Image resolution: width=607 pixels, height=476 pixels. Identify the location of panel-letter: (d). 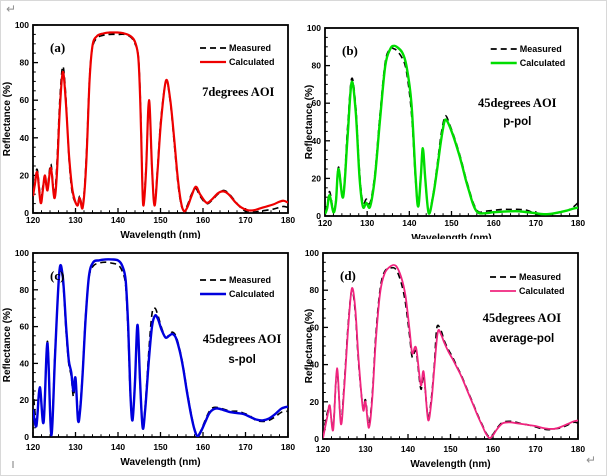
(348, 275).